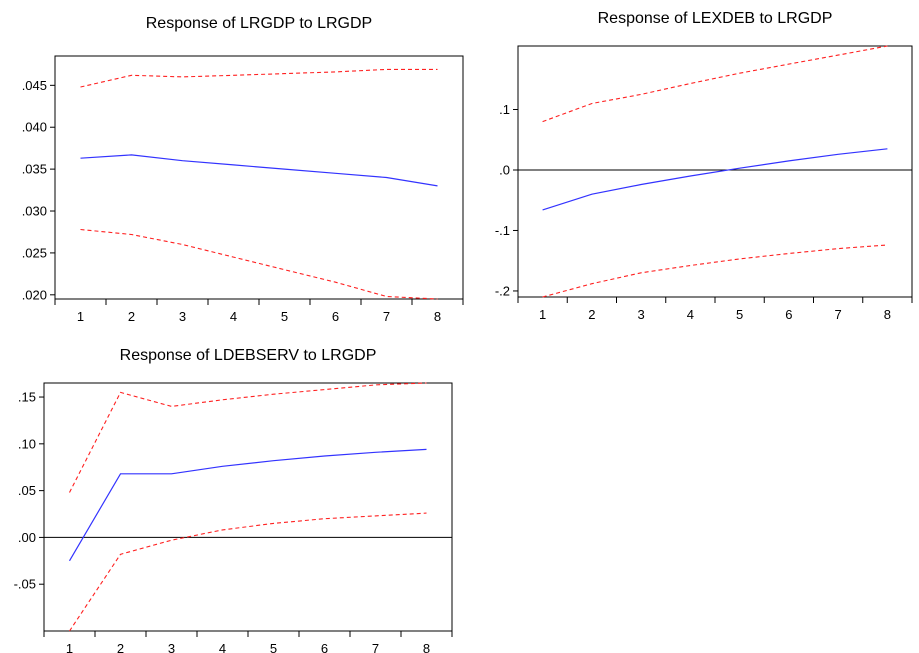  Describe the element at coordinates (502, 230) in the screenshot. I see `y-tick-label: -.1` at that location.